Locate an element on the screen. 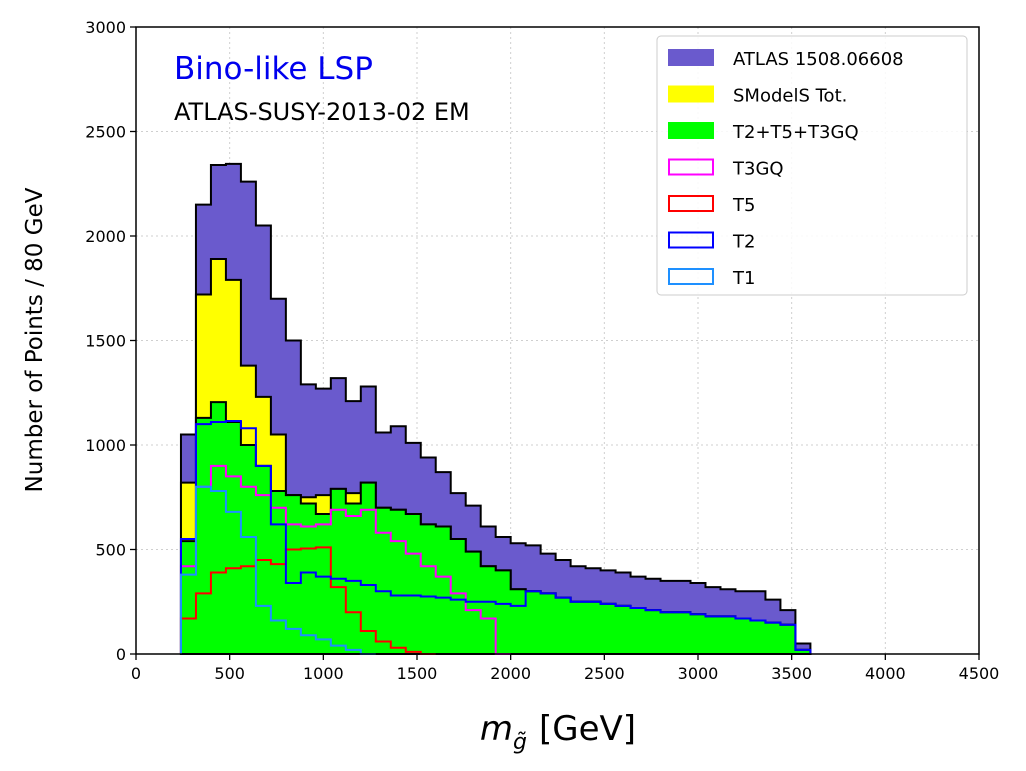 Image resolution: width=1026 pixels, height=771 pixels. legend-label-t5: T5 is located at coordinates (743, 205).